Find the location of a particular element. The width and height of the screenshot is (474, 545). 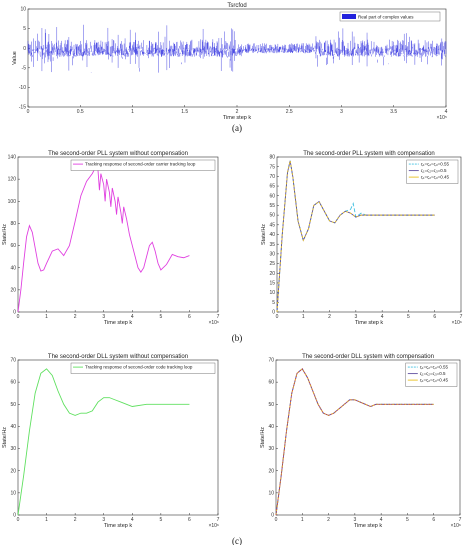

x-tick-label: 3.5 is located at coordinates (393, 112).